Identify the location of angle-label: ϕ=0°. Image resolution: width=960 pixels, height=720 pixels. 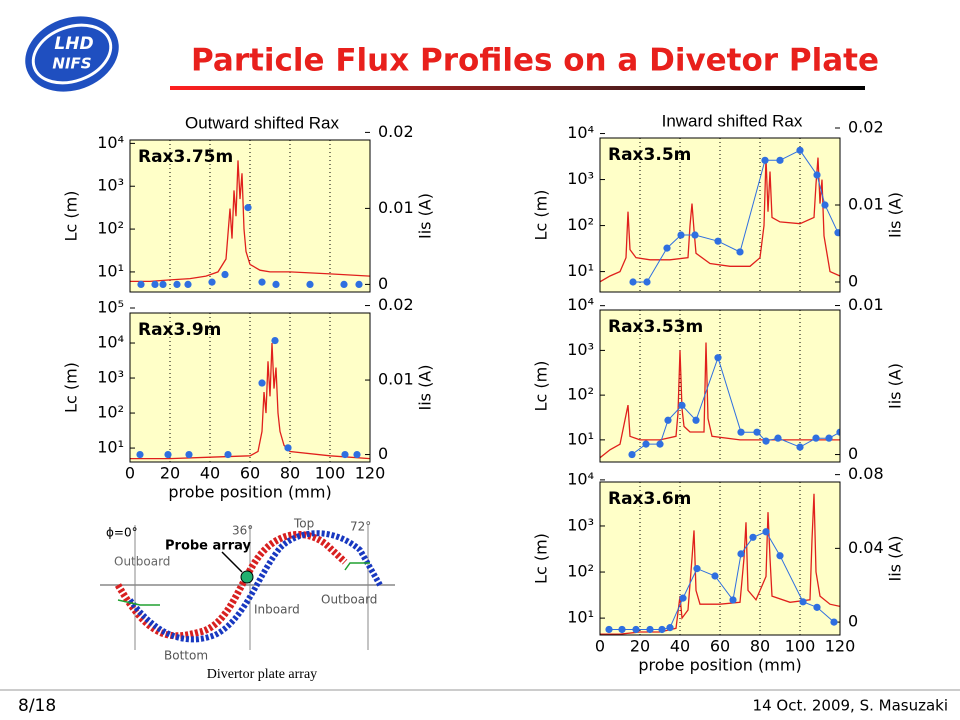
(122, 533).